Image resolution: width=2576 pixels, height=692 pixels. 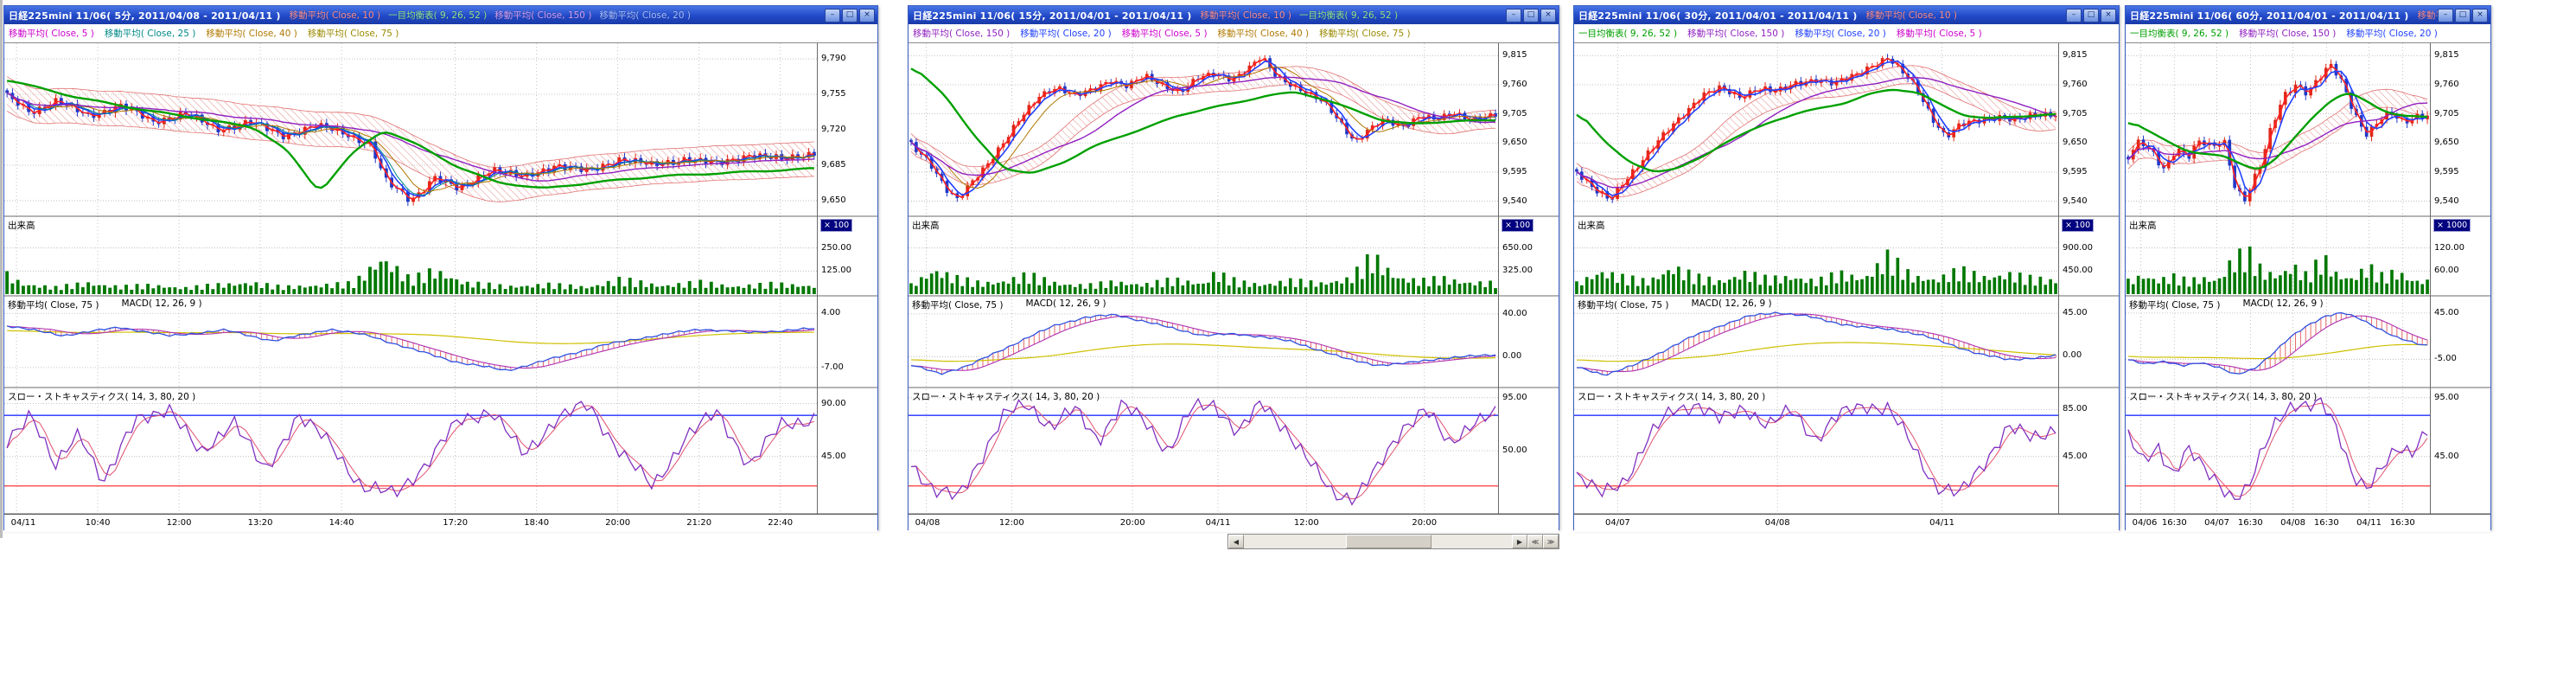 I want to click on time-tick-label: 20:00, so click(x=1132, y=523).